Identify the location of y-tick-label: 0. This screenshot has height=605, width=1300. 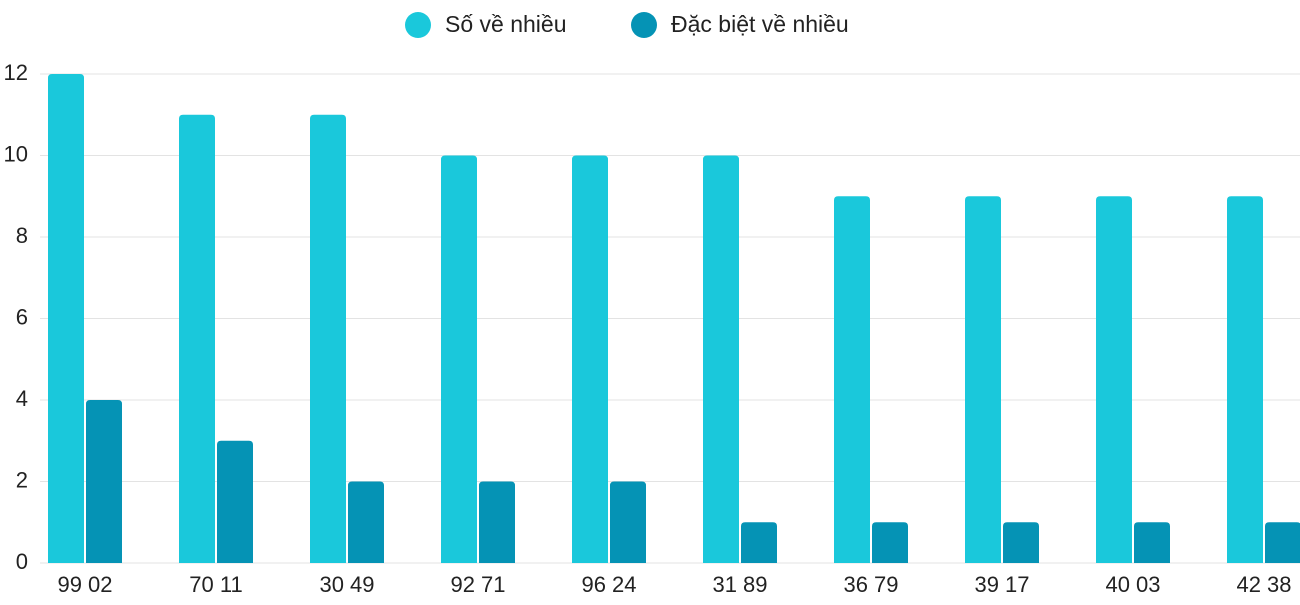
(22, 561).